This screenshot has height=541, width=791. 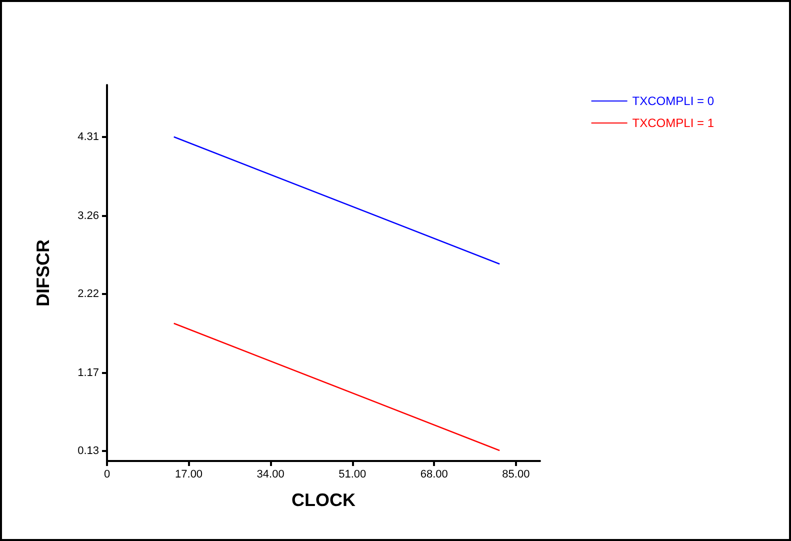 I want to click on x-tick-label: 0, so click(x=107, y=474).